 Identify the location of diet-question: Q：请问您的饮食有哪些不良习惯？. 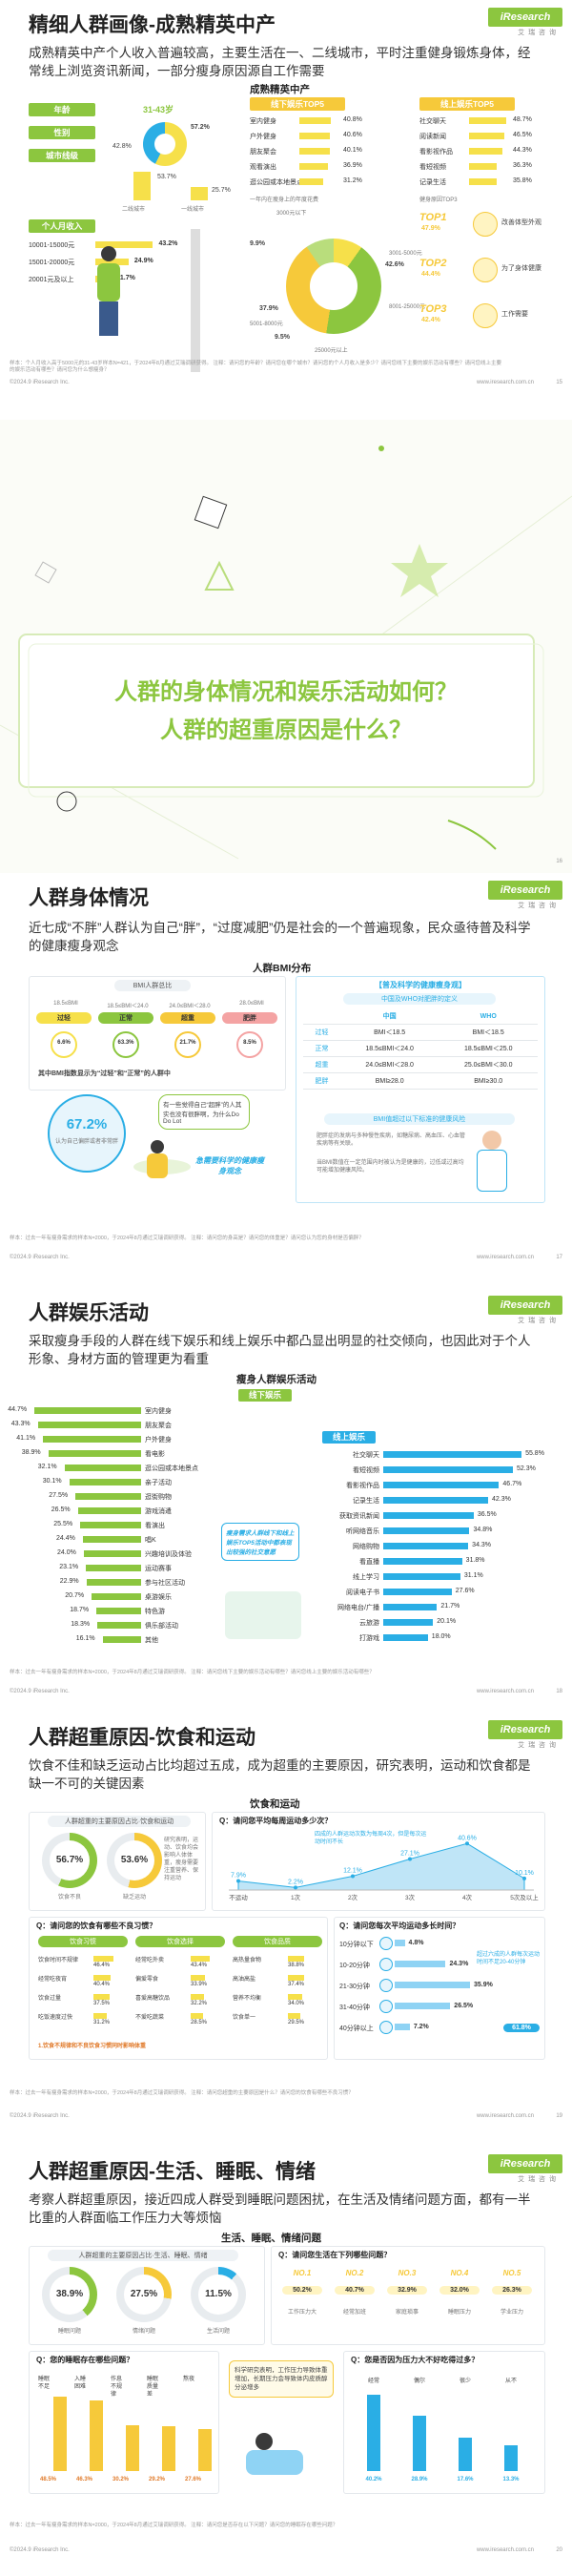
(96, 1926).